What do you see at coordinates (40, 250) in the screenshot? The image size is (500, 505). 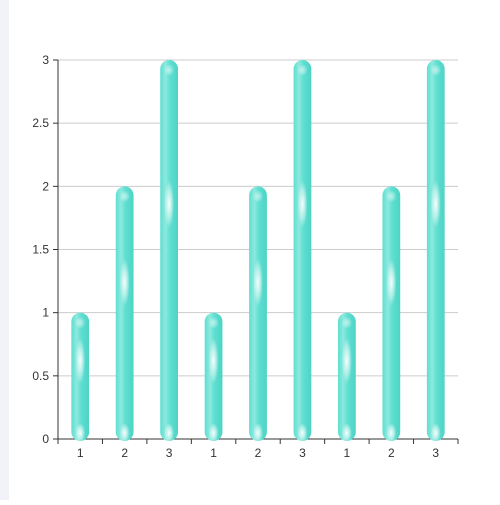 I see `y-tick-label: 1.5` at bounding box center [40, 250].